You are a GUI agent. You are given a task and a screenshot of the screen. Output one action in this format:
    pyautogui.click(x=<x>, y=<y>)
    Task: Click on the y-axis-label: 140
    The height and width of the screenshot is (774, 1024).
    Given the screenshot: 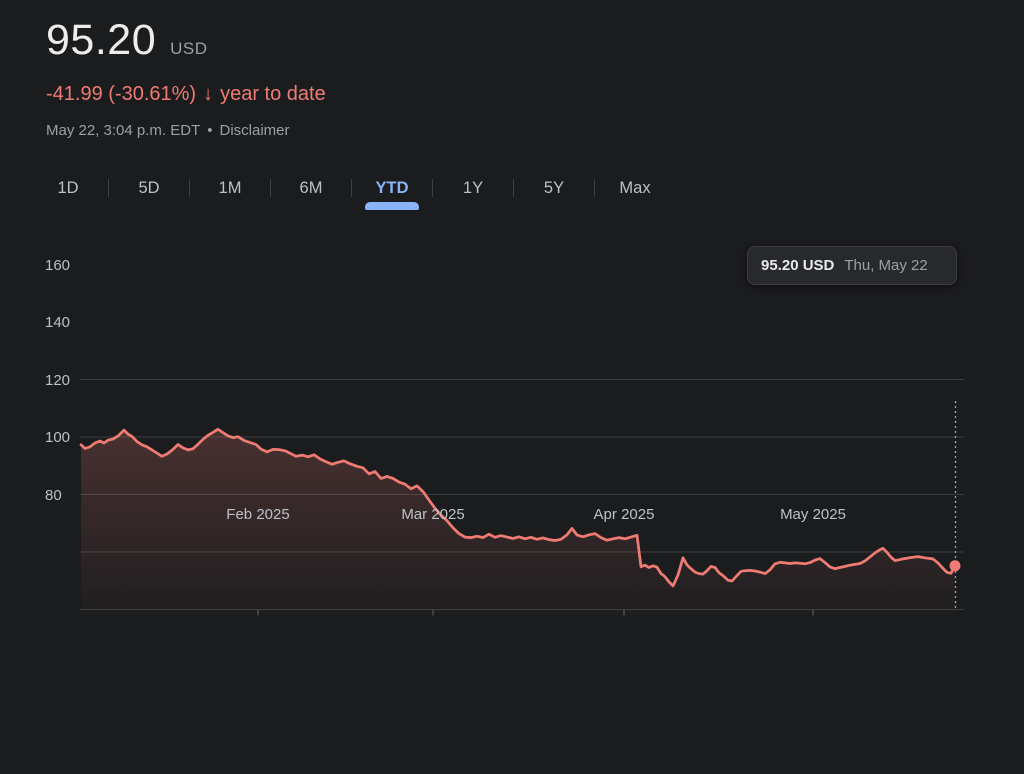 What is the action you would take?
    pyautogui.click(x=58, y=322)
    